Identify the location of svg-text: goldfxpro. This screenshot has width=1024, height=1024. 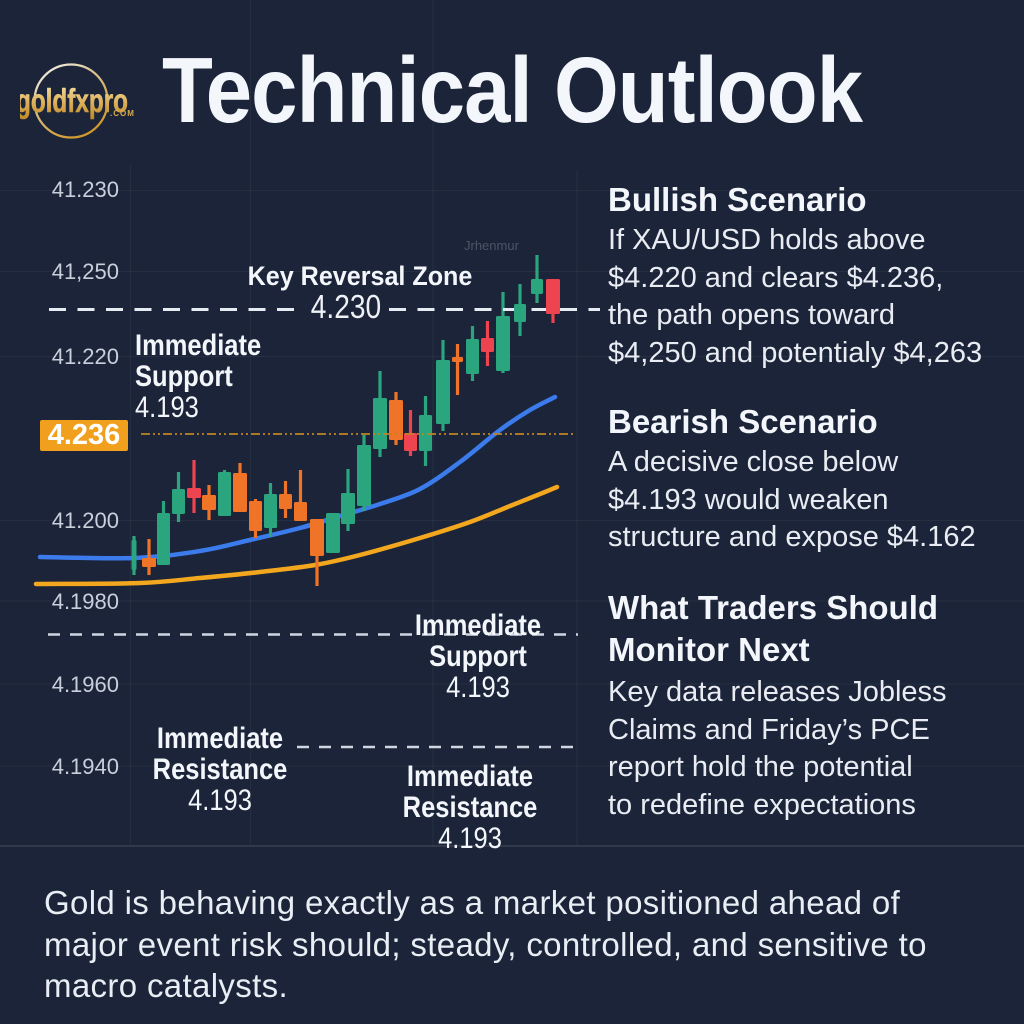
(74, 100).